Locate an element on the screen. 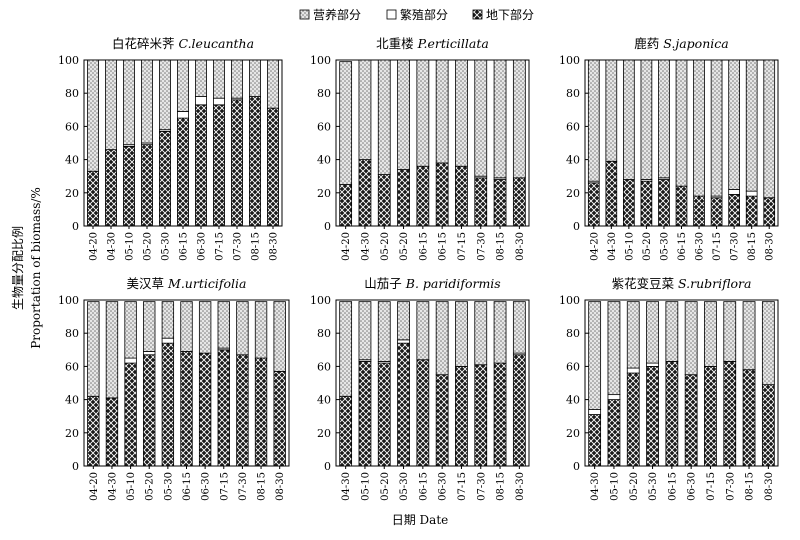 This screenshot has width=800, height=540. x-tick-label: 05-20 is located at coordinates (148, 246).